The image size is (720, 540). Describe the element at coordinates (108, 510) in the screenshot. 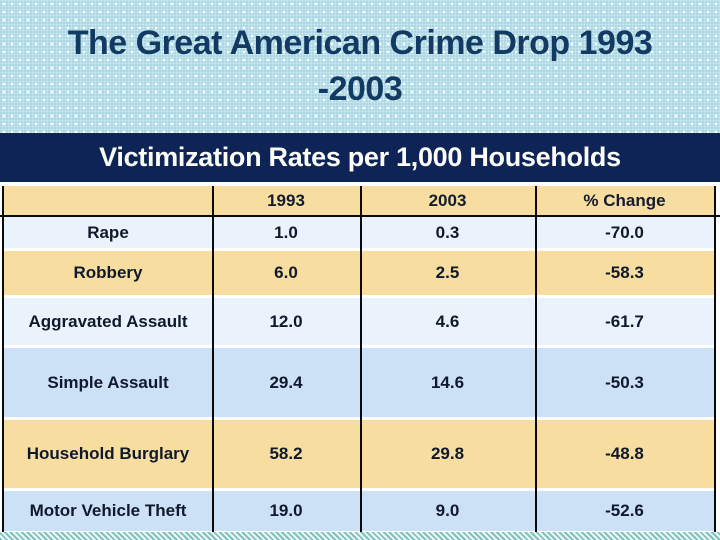

I see `row-label: Motor Vehicle Theft` at that location.